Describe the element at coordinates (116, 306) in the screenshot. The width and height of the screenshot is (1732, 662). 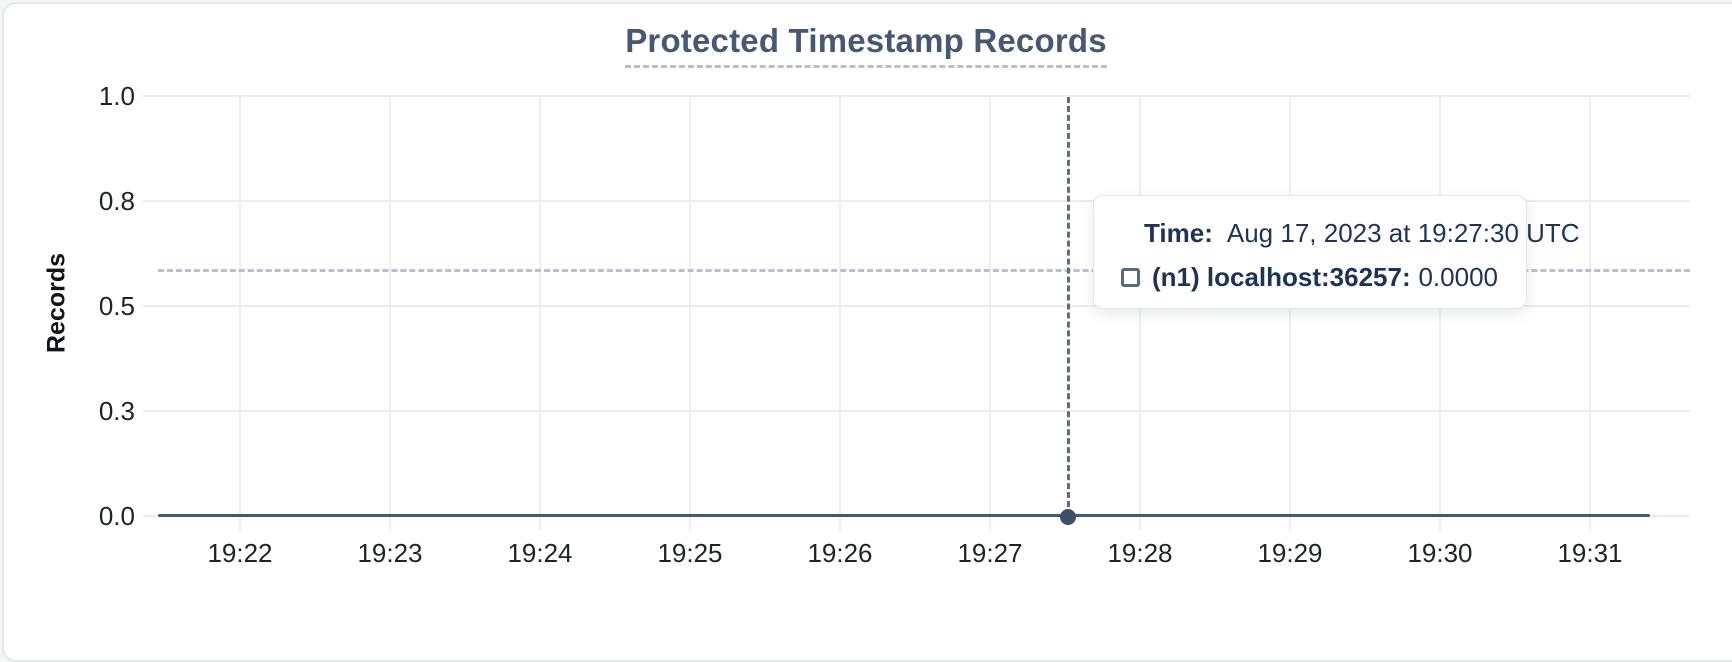
I see `y-axis-tick-label: 0.5` at that location.